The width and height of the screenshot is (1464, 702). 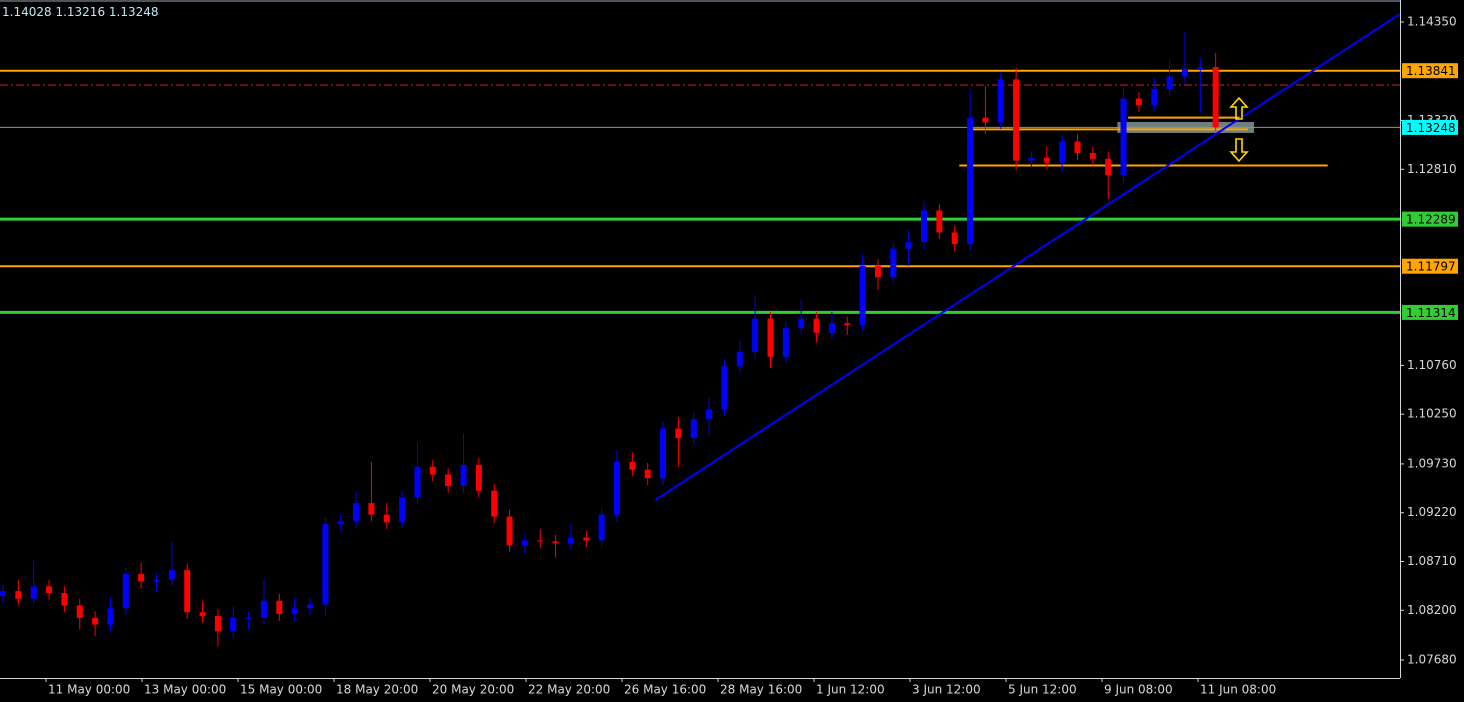 I want to click on x-tick-label: 11 Jun 08:00, so click(x=1238, y=690).